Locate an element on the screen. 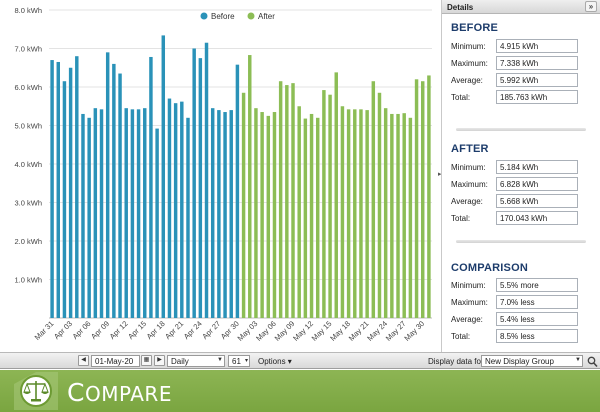 This screenshot has width=600, height=412. y-tick-label: 5.0 kWh is located at coordinates (28, 126).